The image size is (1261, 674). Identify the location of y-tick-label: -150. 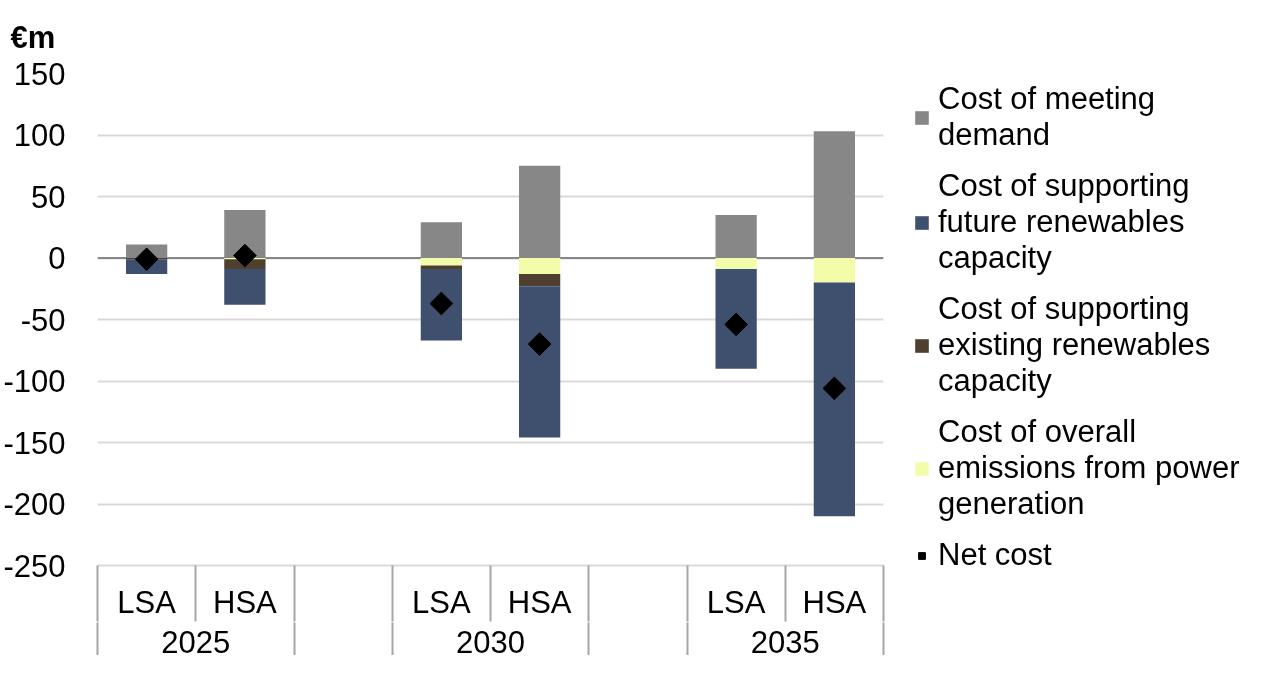
(34, 443).